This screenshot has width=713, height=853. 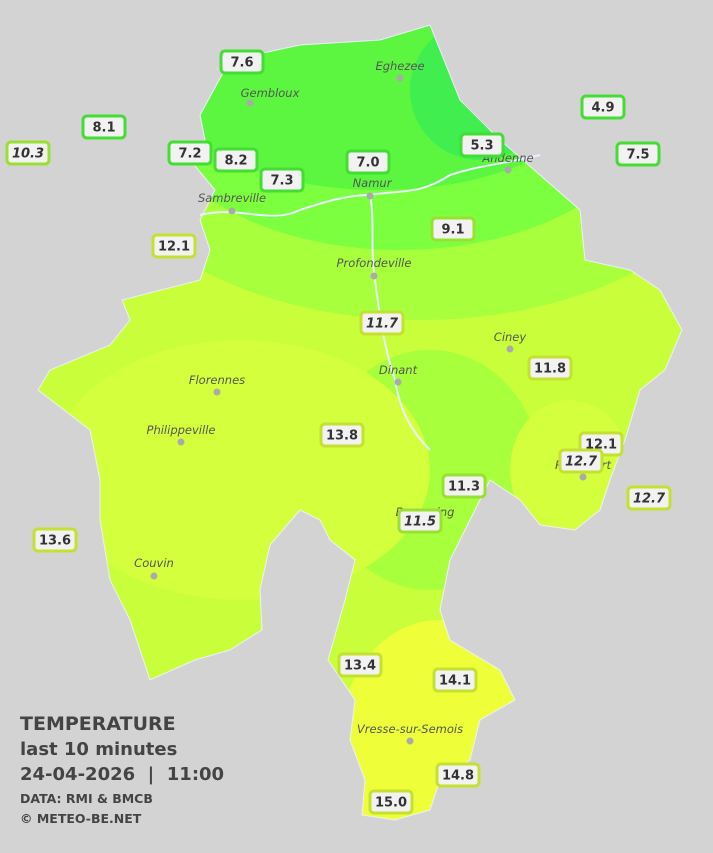 I want to click on station: 14.1, so click(x=455, y=680).